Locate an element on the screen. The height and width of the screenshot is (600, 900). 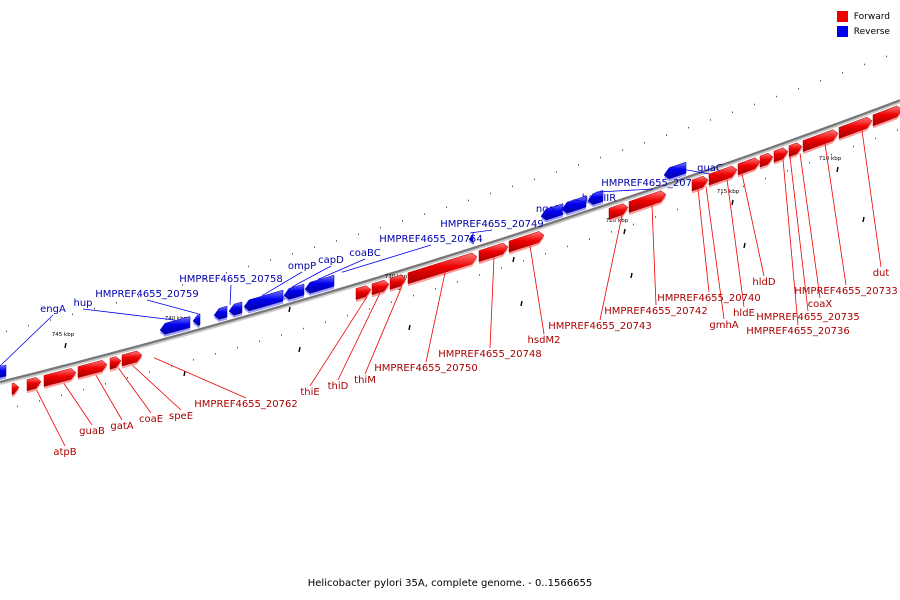
gene-coaBC is located at coordinates (324, 280).